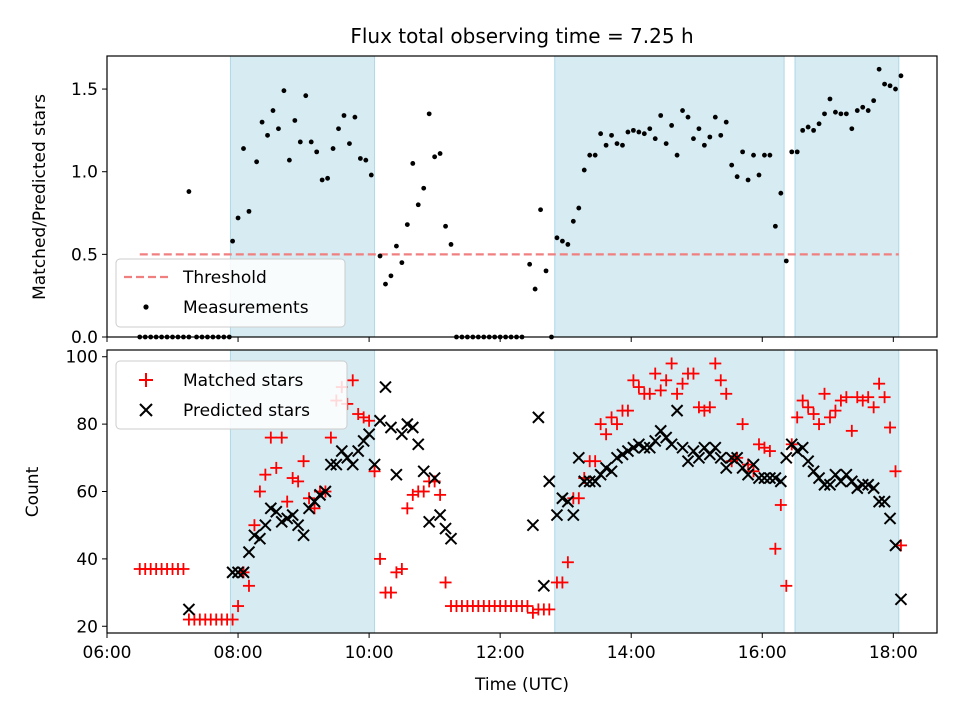 Image resolution: width=960 pixels, height=720 pixels. What do you see at coordinates (87, 425) in the screenshot?
I see `y-tick-label: 80` at bounding box center [87, 425].